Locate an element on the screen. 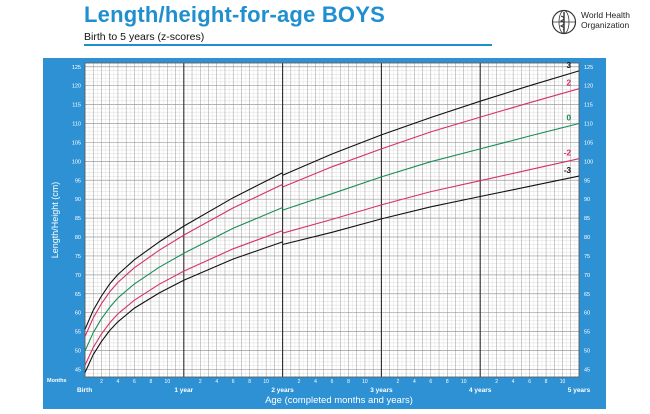 The height and width of the screenshot is (414, 650). y-tick-label-right: 110 is located at coordinates (588, 125).